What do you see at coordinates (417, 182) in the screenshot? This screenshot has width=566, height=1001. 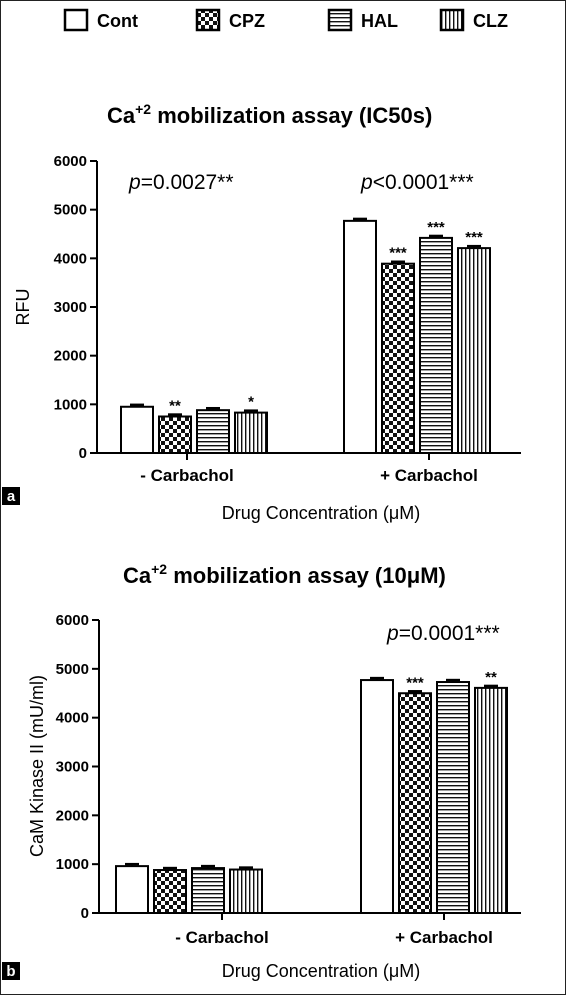 I see `p-value-annotation: p<0.0001***` at bounding box center [417, 182].